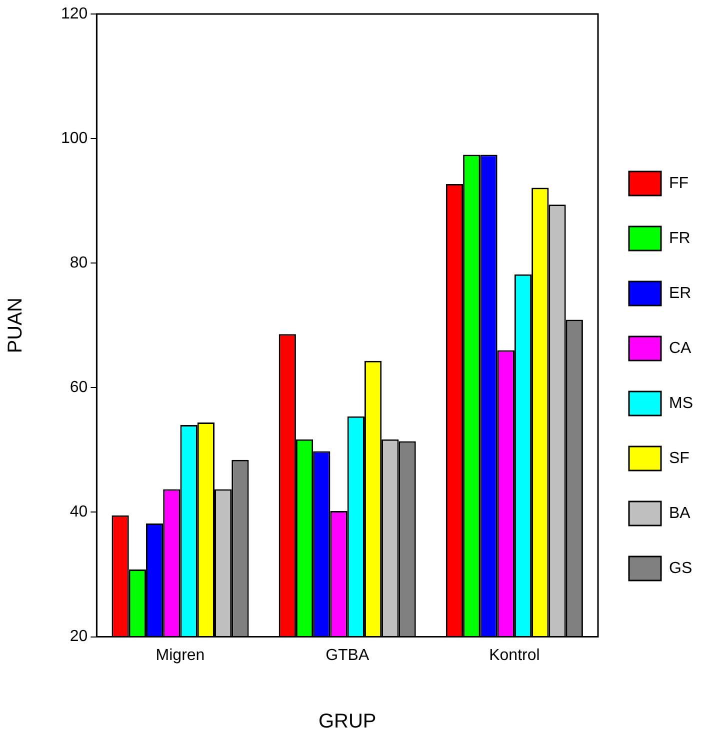  Describe the element at coordinates (74, 138) in the screenshot. I see `y-tick-label: 100` at that location.